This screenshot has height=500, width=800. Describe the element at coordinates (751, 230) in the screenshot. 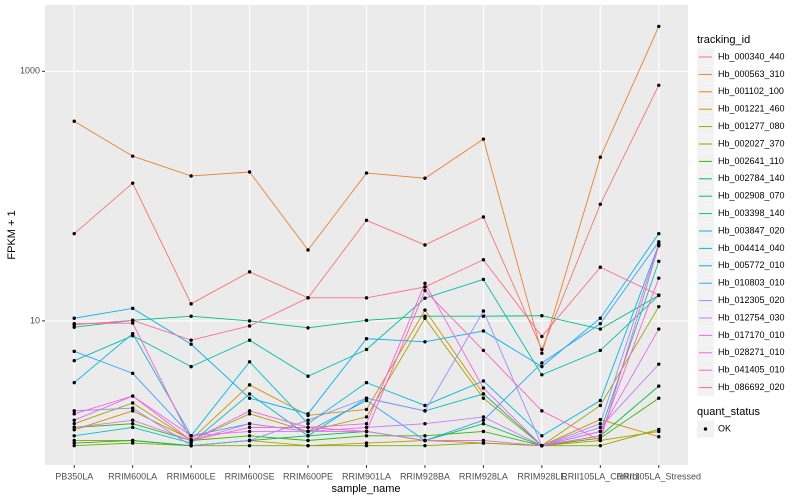

I see `legend-label: Hb_003847_020` at that location.